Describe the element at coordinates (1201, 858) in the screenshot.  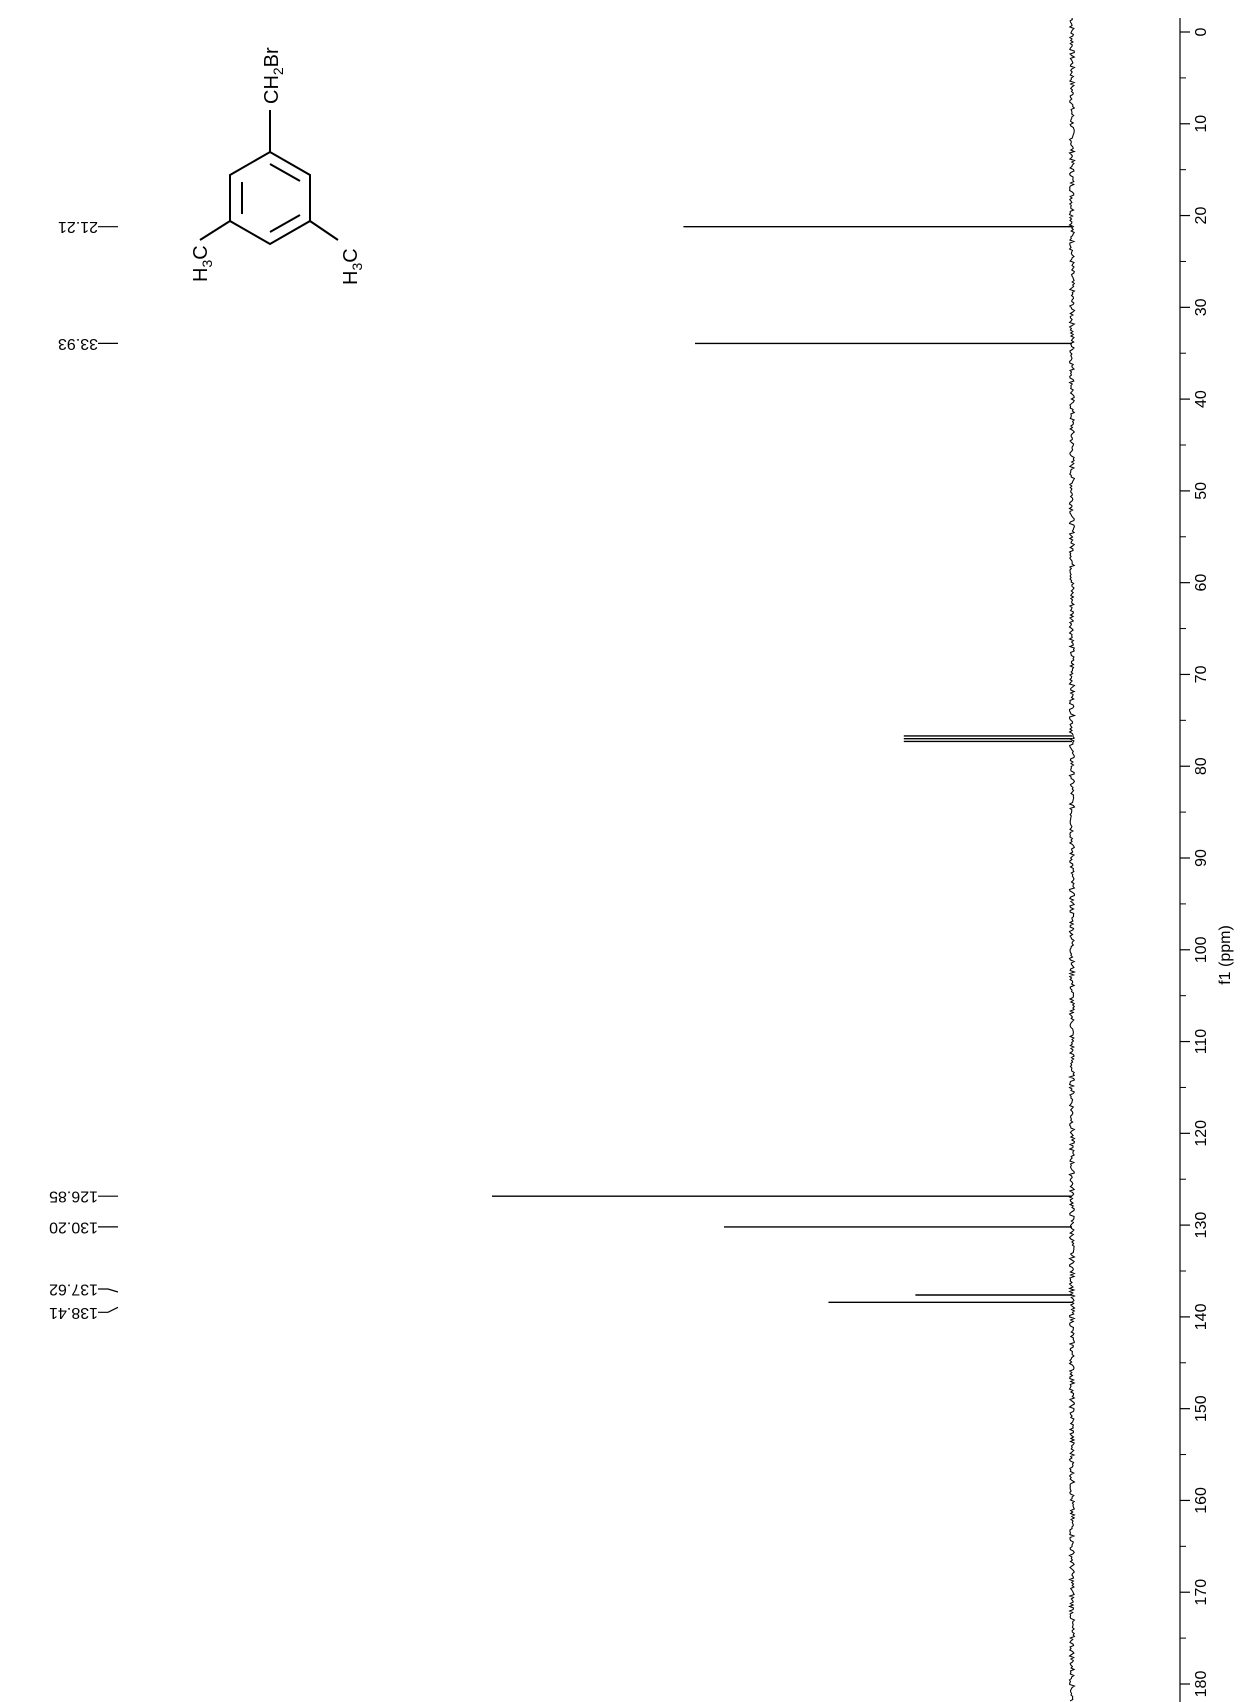
I see `tick-label: 90` at that location.